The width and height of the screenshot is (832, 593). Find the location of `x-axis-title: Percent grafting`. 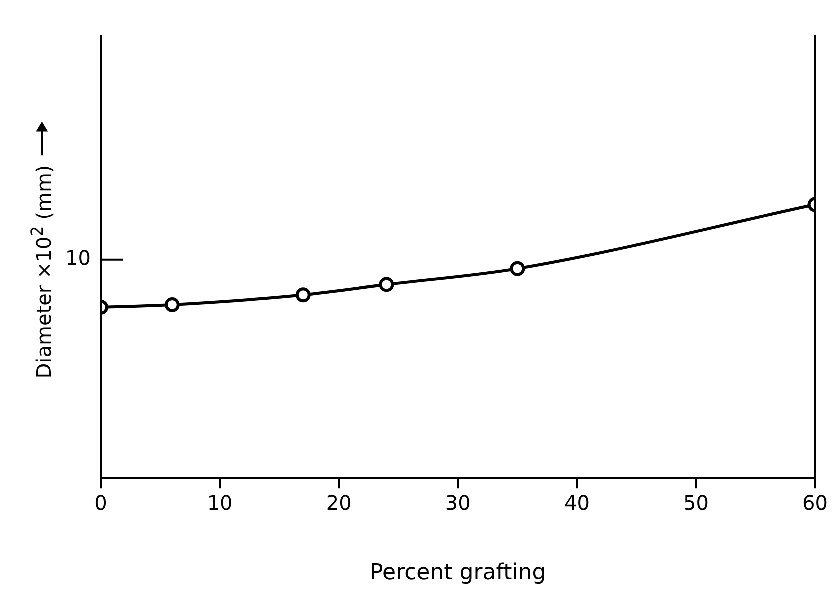

x-axis-title: Percent grafting is located at coordinates (458, 573).